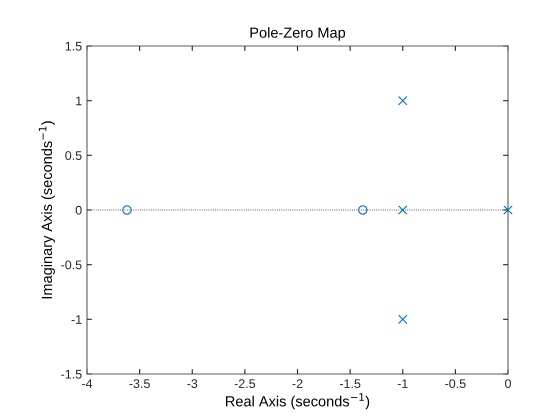 Image resolution: width=560 pixels, height=420 pixels. I want to click on y-tick-label: -1, so click(77, 319).